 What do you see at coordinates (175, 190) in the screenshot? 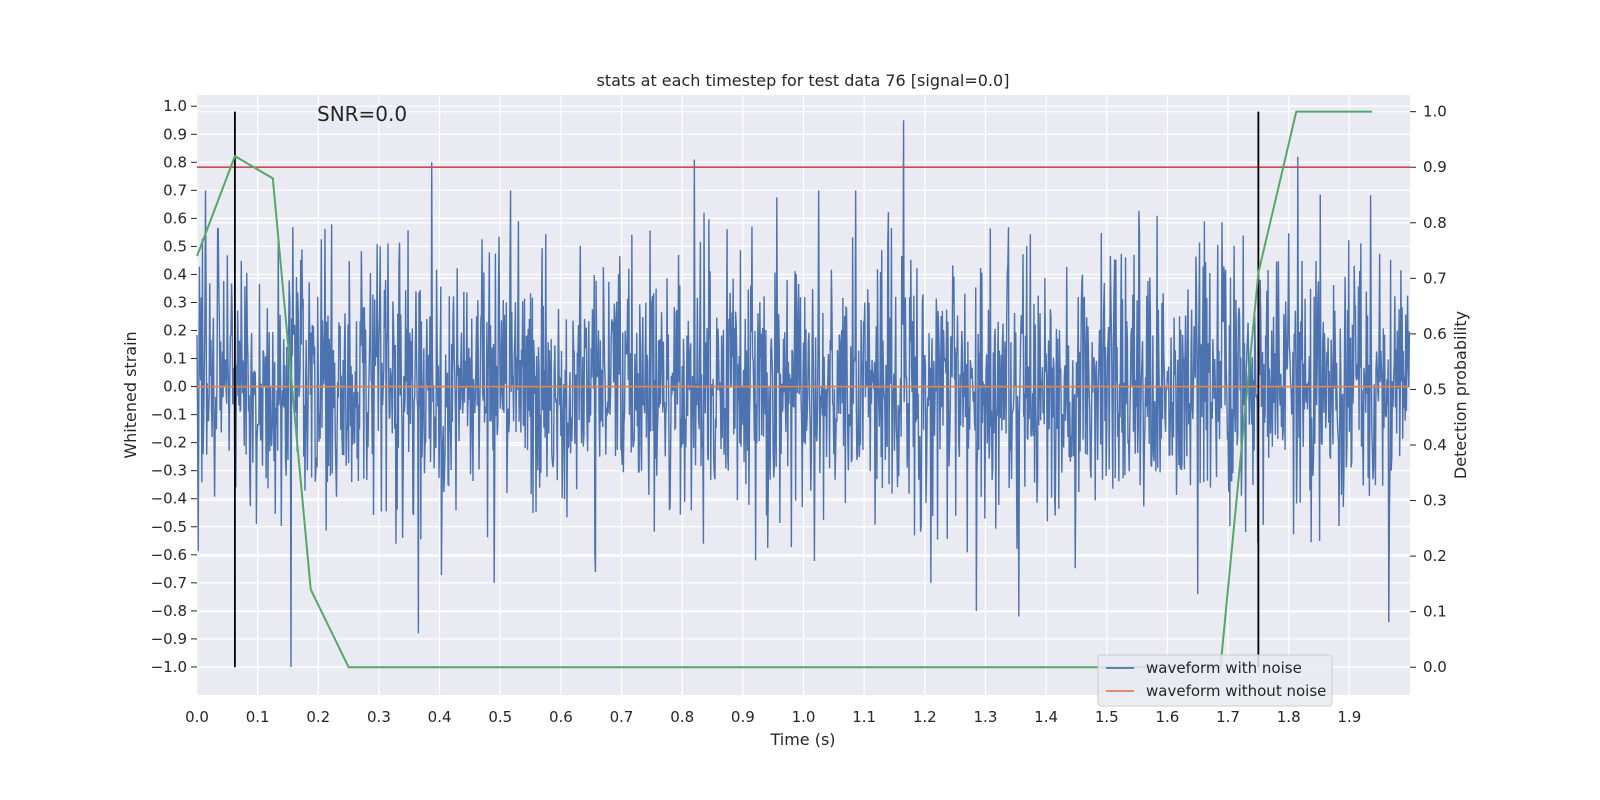
I see `y-tick-label: 0.7` at bounding box center [175, 190].